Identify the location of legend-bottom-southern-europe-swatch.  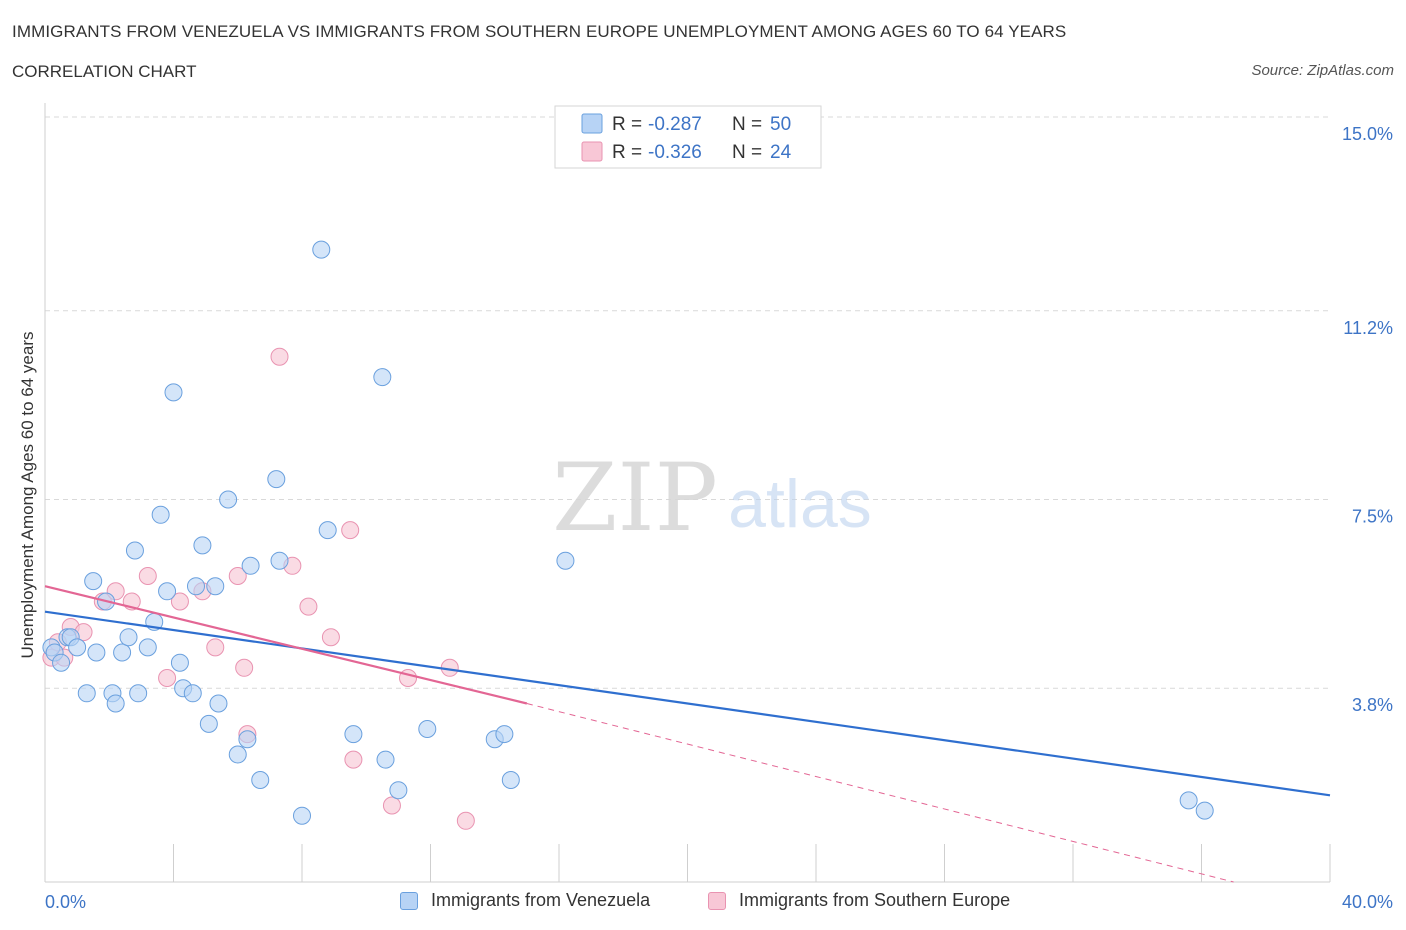
(717, 900).